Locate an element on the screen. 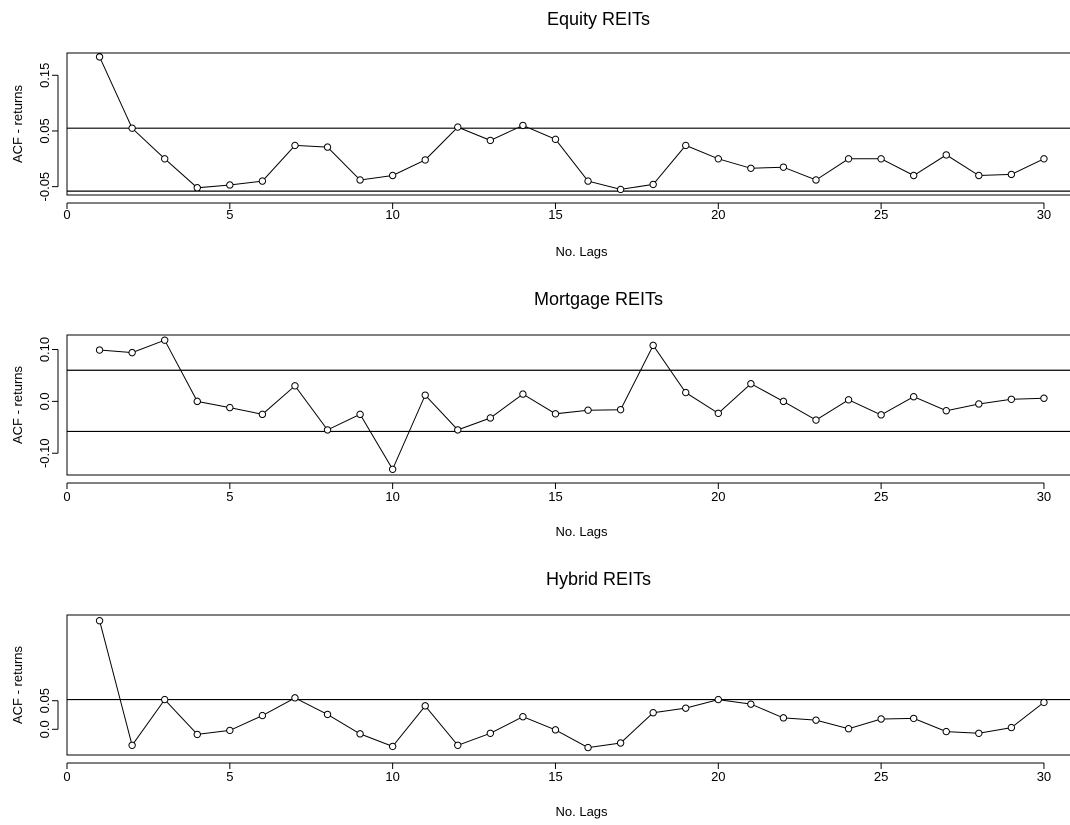  x-tick-label: 30 is located at coordinates (1044, 214).